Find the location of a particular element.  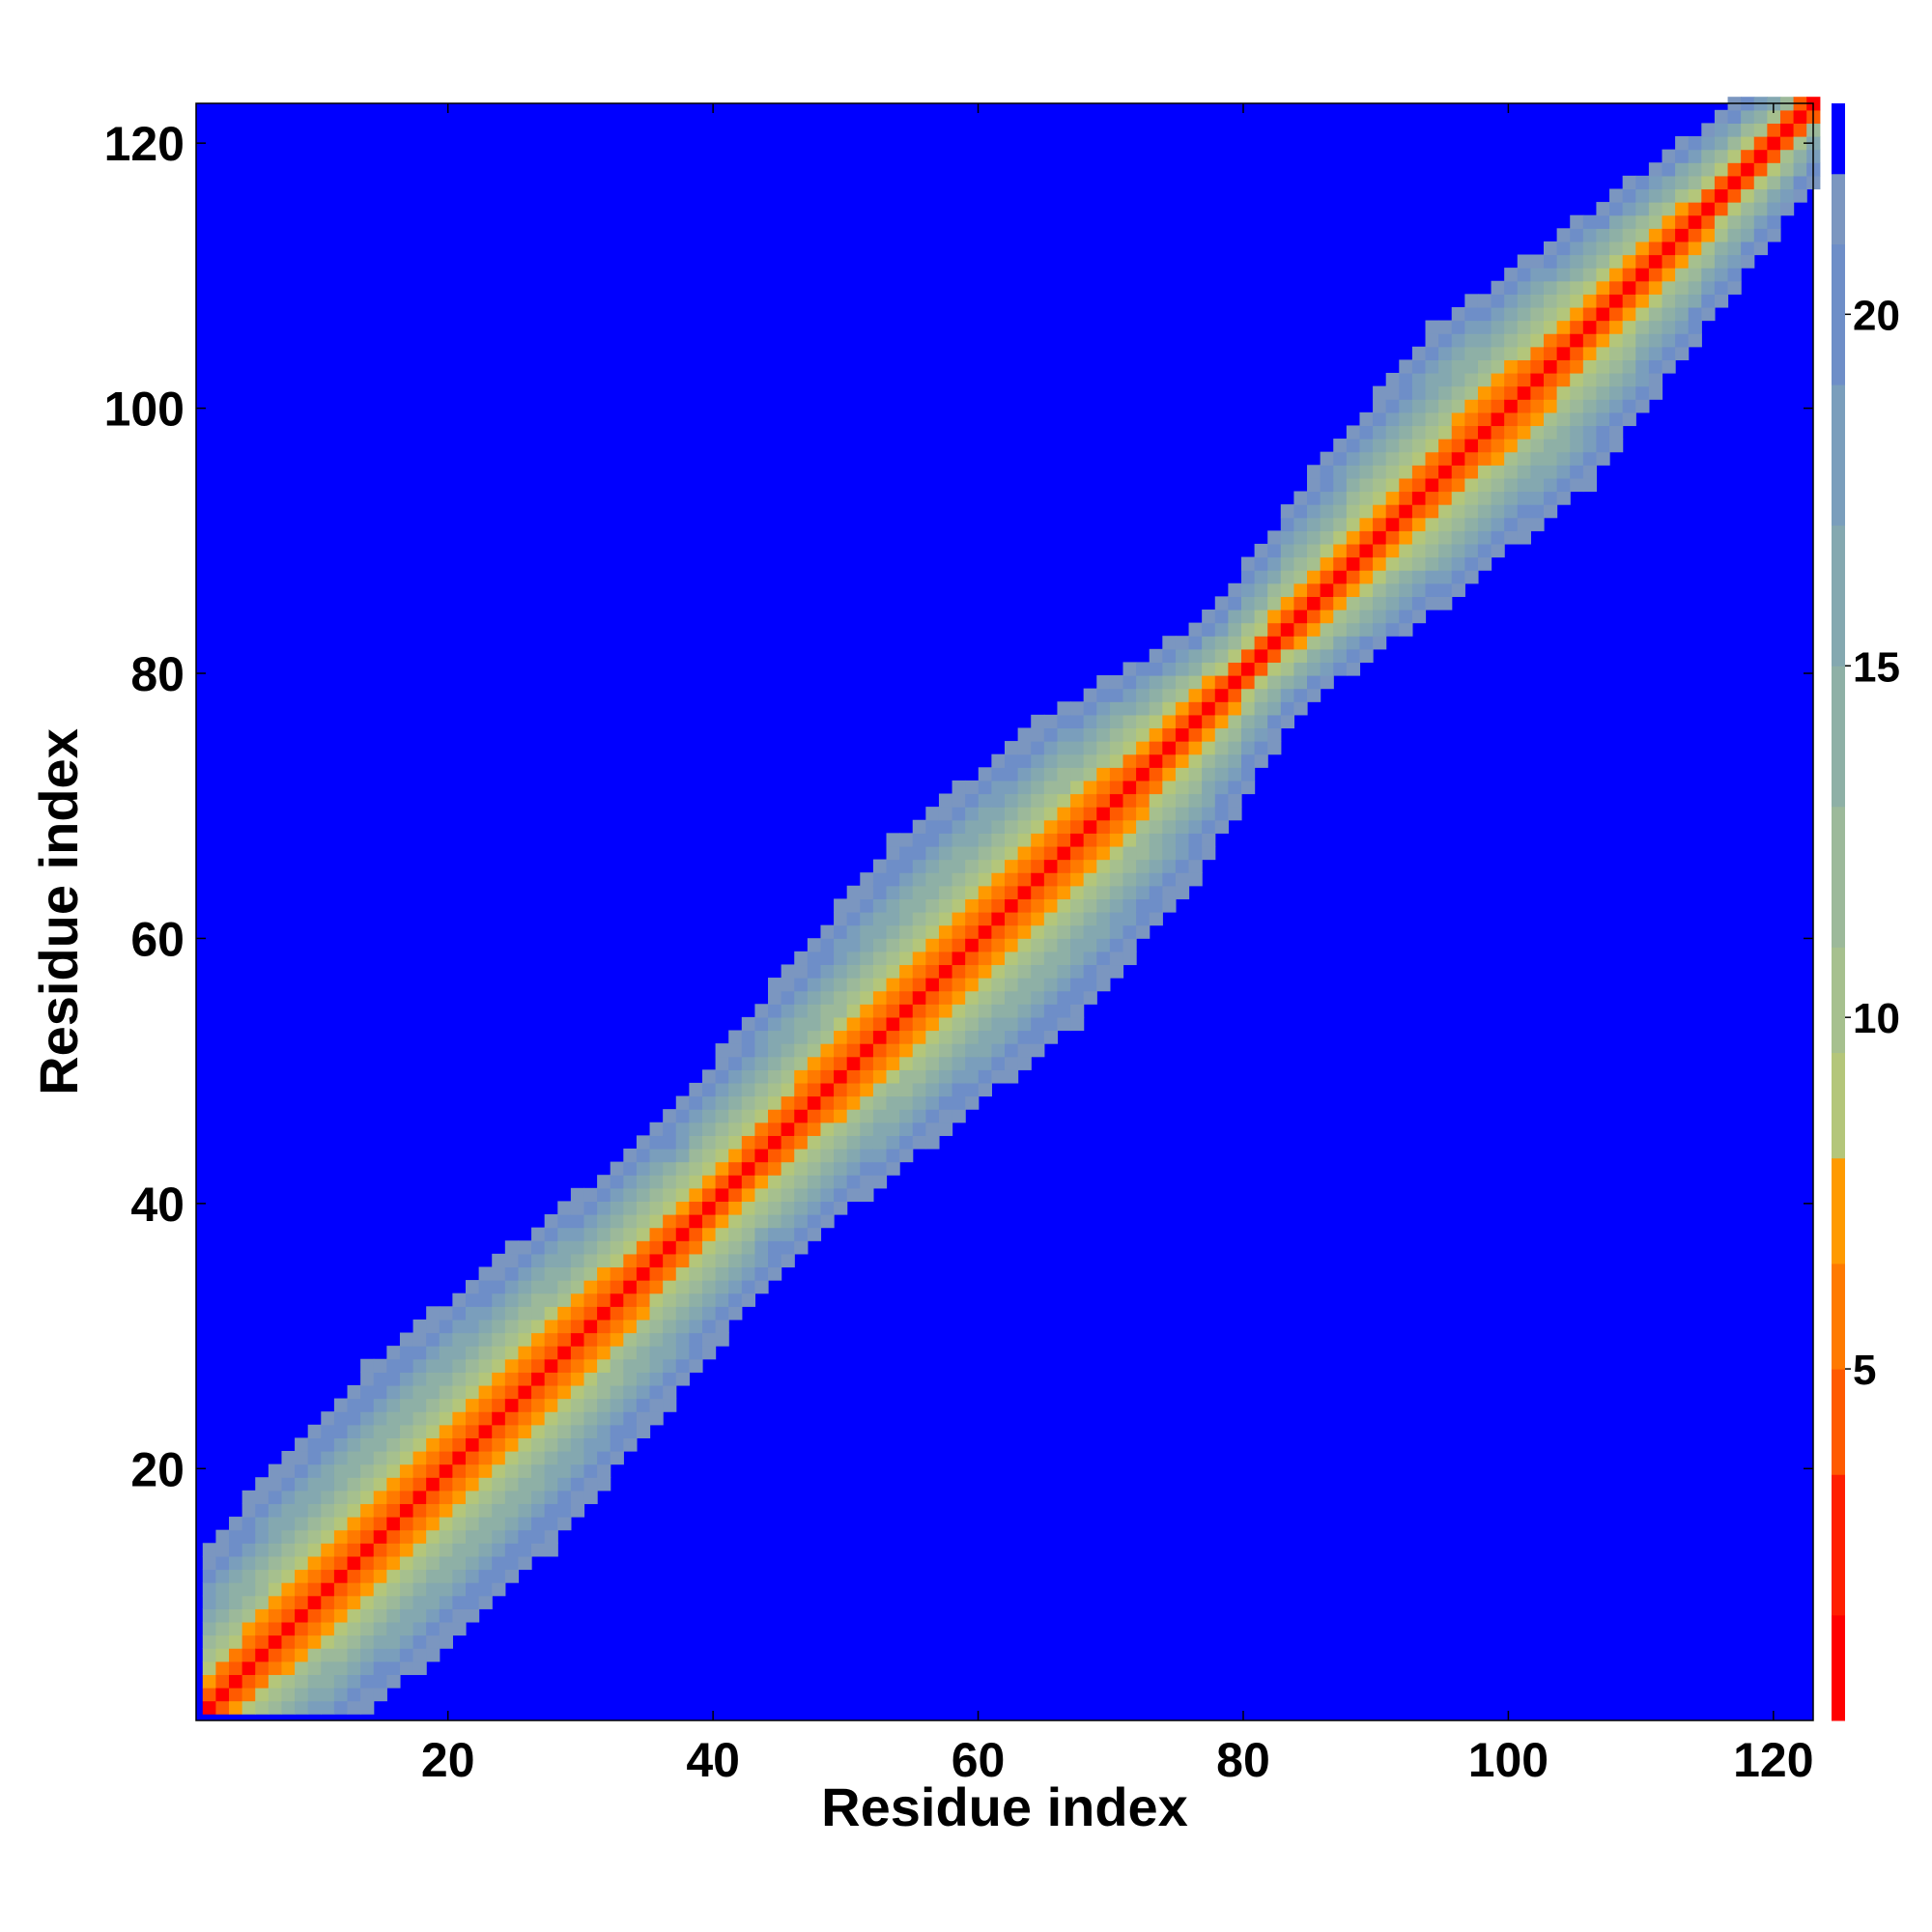

x-tick-label: 80 is located at coordinates (1243, 1760).